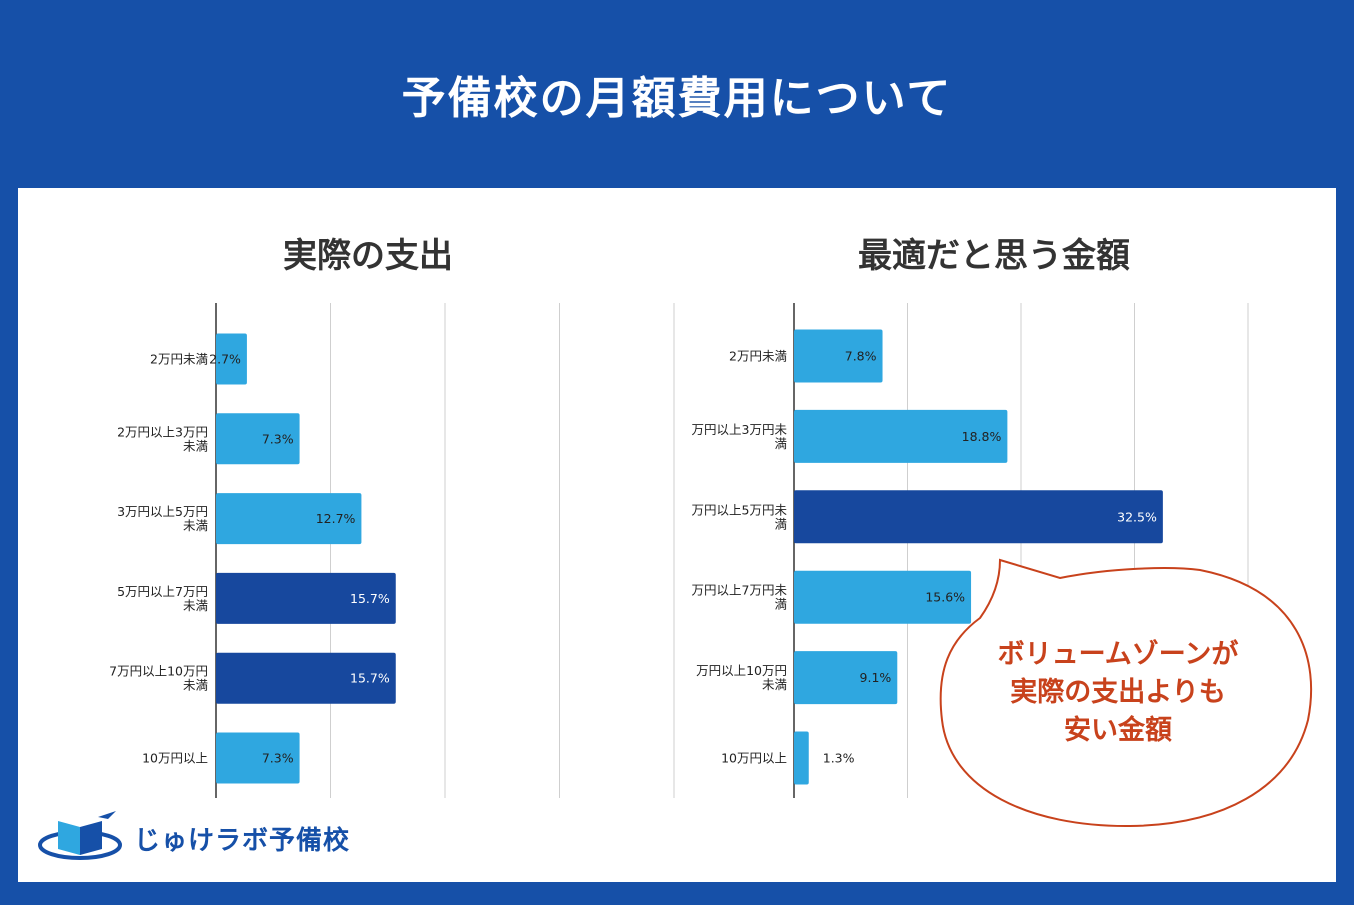 This screenshot has height=905, width=1354. I want to click on chart-title-actual: 実際の支出, so click(368, 256).